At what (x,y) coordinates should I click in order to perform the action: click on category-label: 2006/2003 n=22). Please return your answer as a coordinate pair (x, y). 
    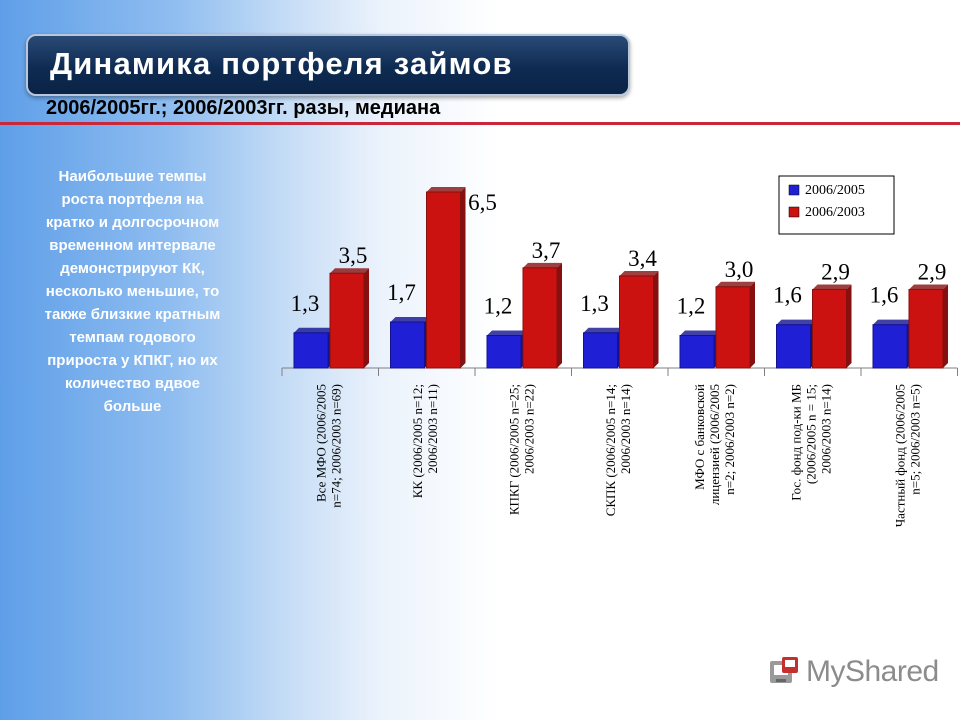
    Looking at the image, I should click on (529, 429).